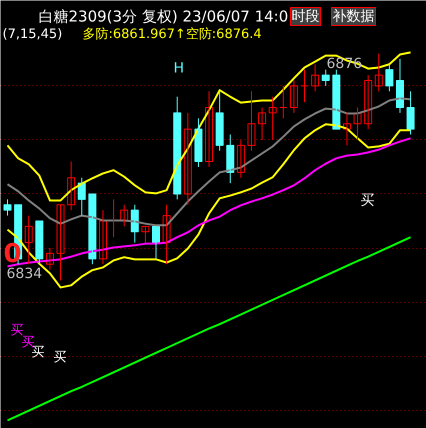 This screenshot has width=426, height=428. Describe the element at coordinates (172, 34) in the screenshot. I see `annotation: 多防:6861.967↑空防:6876.4` at that location.